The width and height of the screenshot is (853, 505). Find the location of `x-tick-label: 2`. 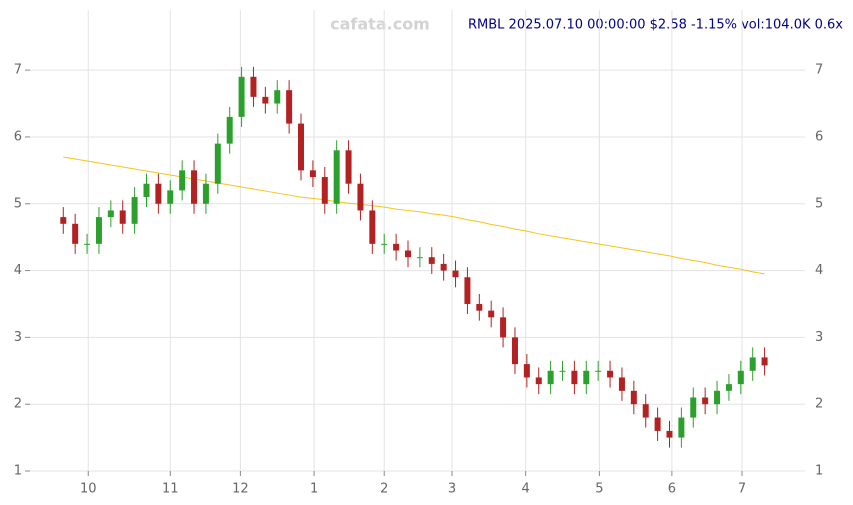

x-tick-label: 2 is located at coordinates (384, 489).